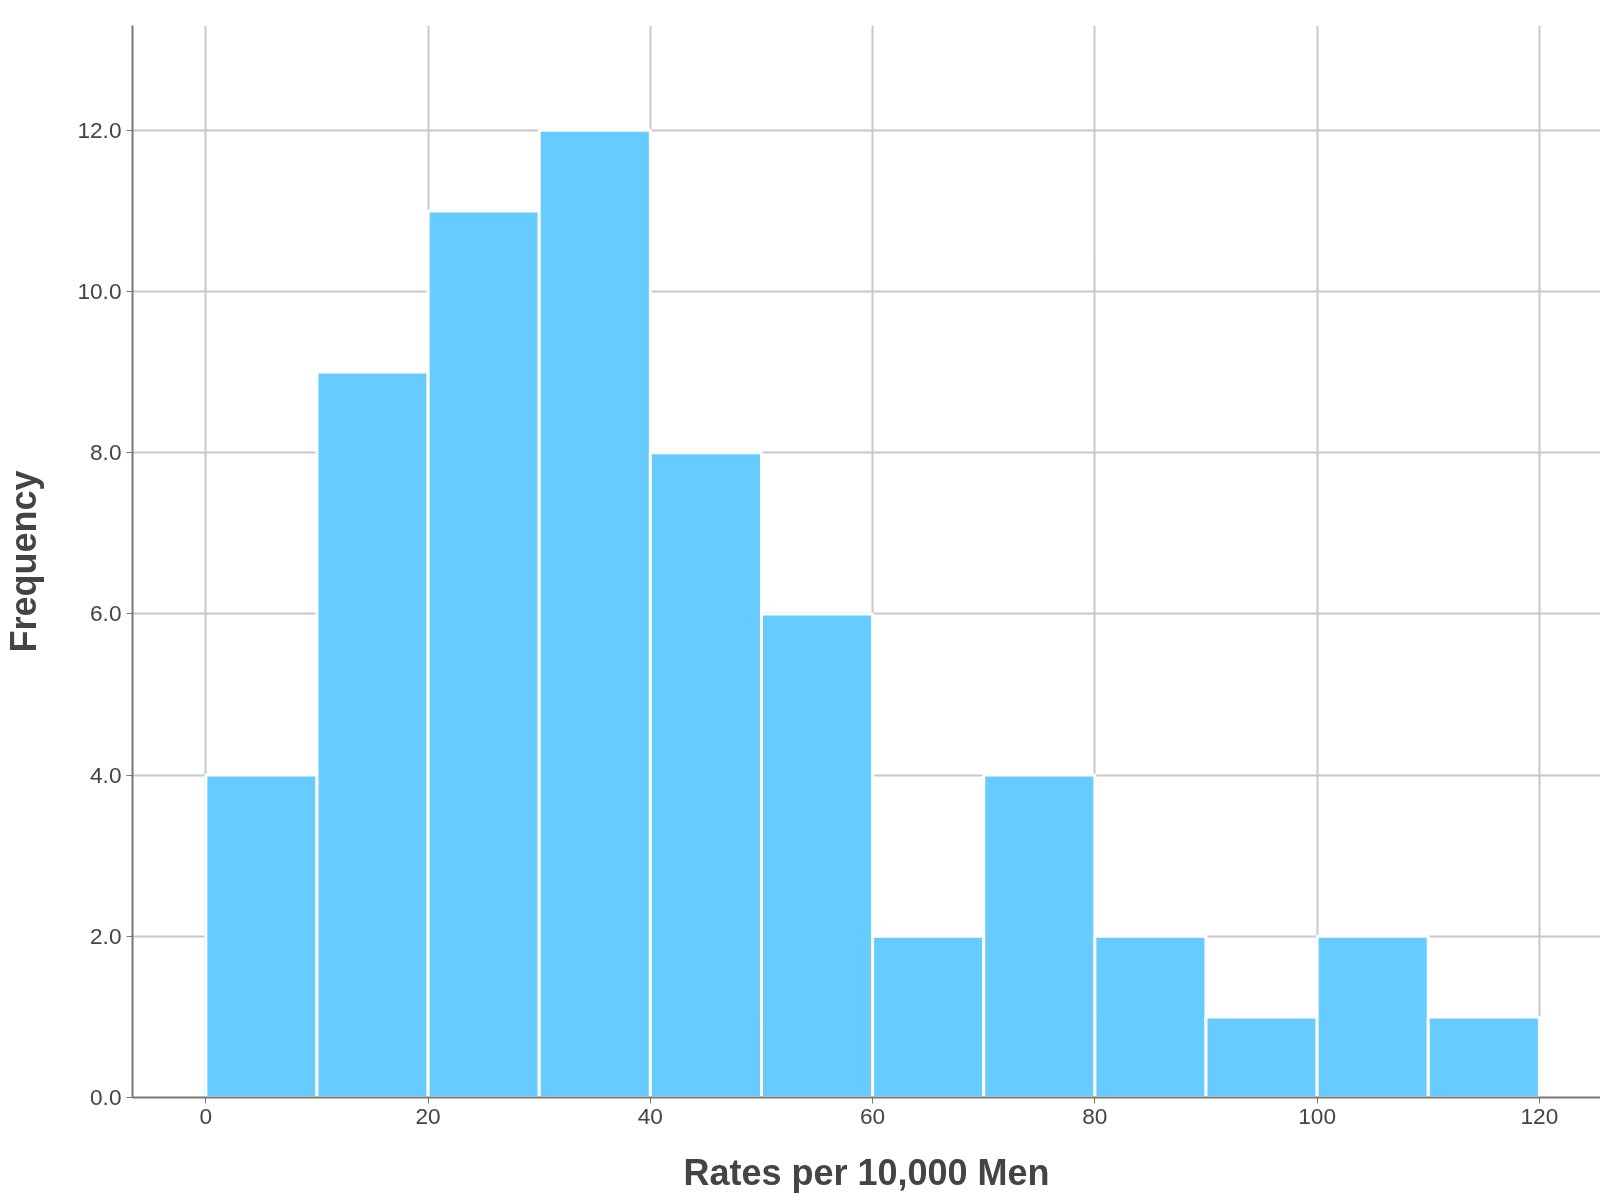  I want to click on x-tick-label: 20, so click(428, 1115).